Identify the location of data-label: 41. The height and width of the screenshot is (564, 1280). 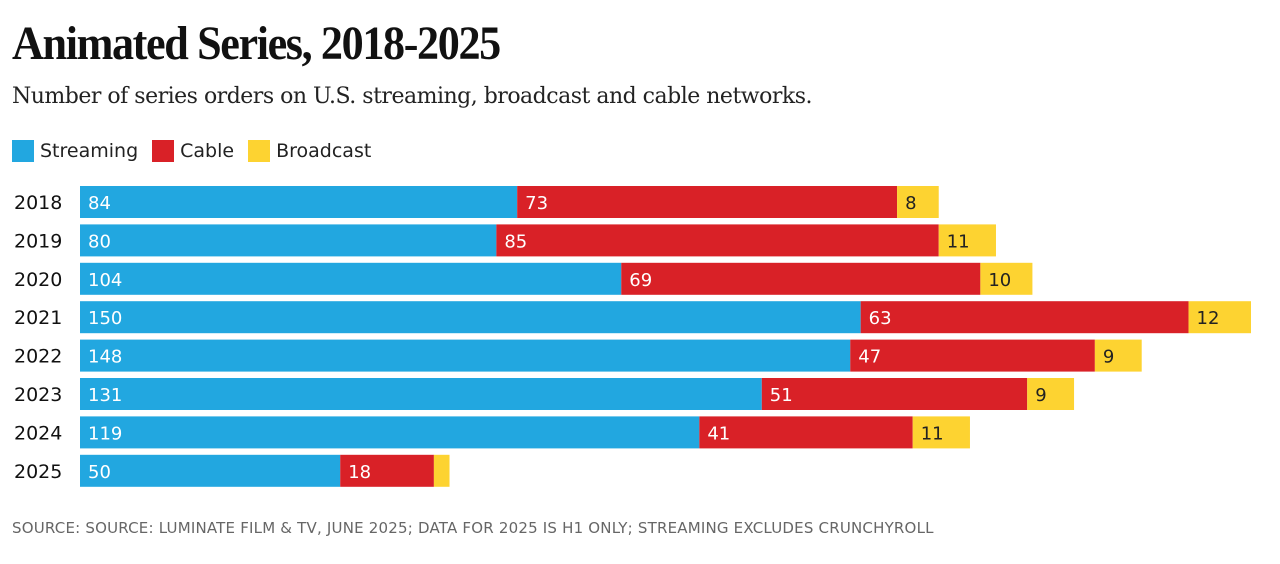
(718, 433).